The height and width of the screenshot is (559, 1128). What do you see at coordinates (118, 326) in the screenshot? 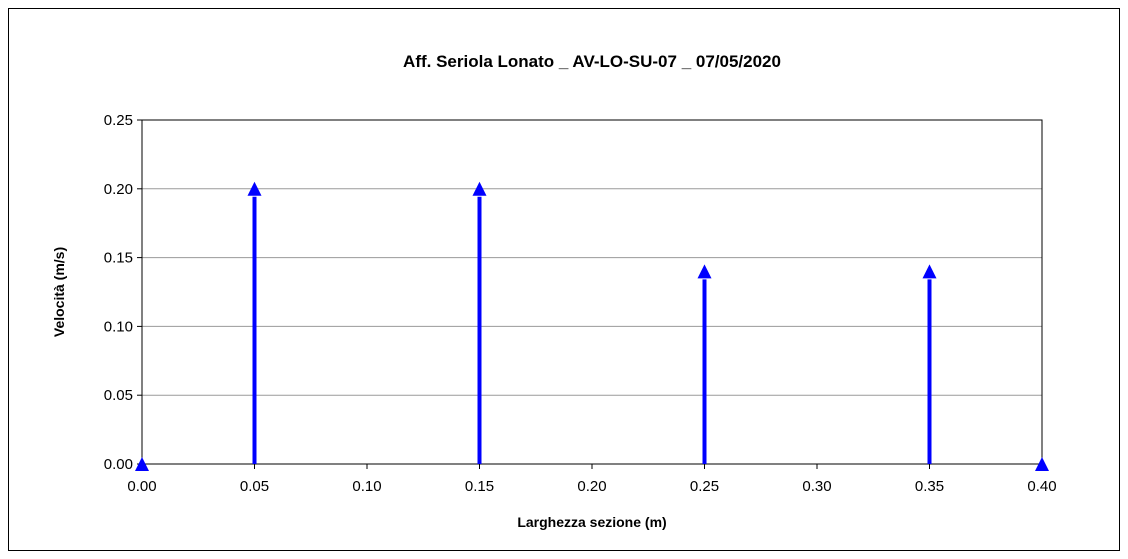
I see `y-tick-label: 0.10` at bounding box center [118, 326].